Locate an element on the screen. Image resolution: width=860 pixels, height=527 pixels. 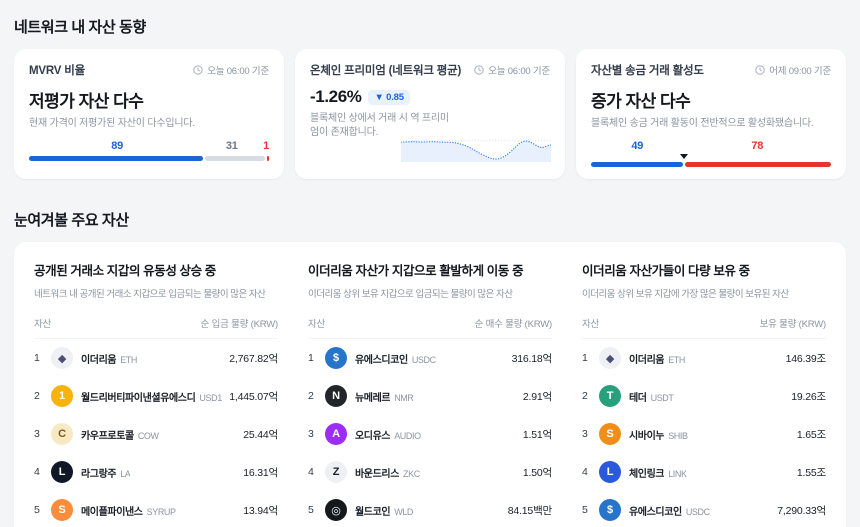
transfer-bar-wrap is located at coordinates (711, 160).